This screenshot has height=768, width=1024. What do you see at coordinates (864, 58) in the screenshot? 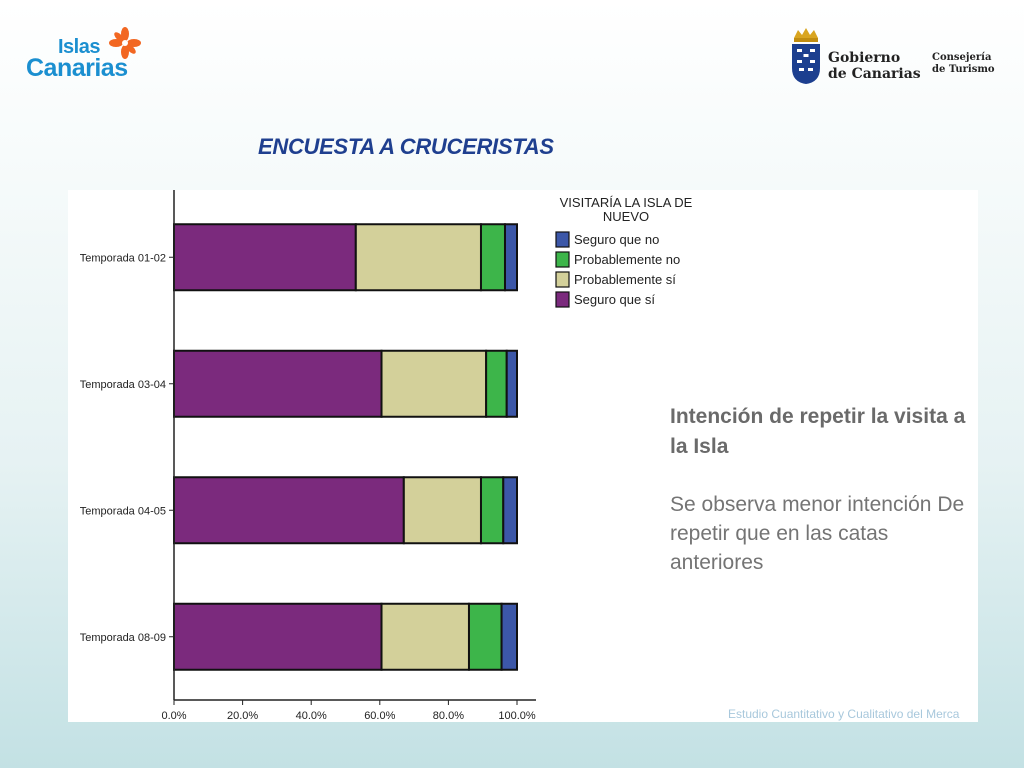
I see `gobierno-line1: Gobierno` at bounding box center [864, 58].